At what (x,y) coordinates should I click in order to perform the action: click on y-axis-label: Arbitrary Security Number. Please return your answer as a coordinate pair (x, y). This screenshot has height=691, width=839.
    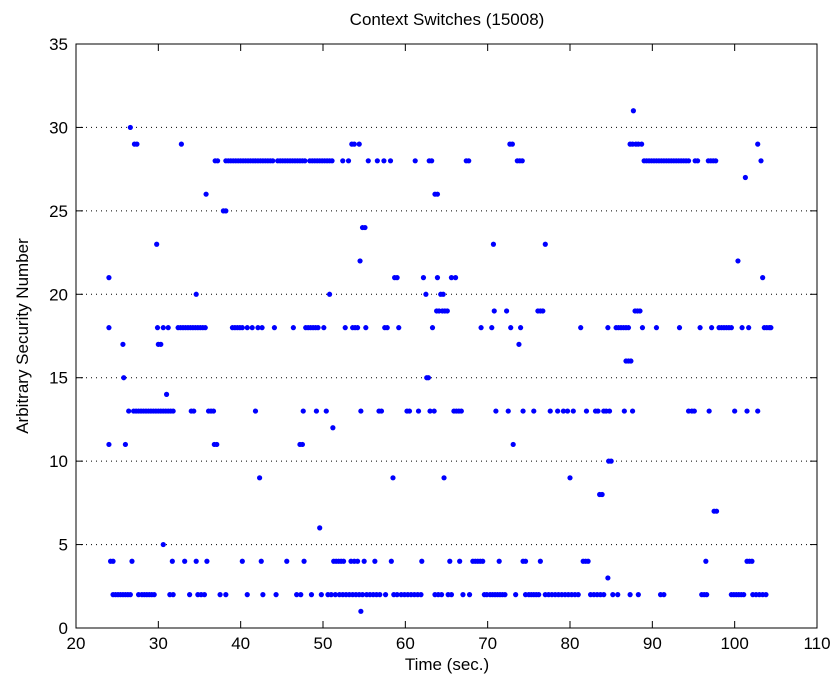
    Looking at the image, I should click on (22, 336).